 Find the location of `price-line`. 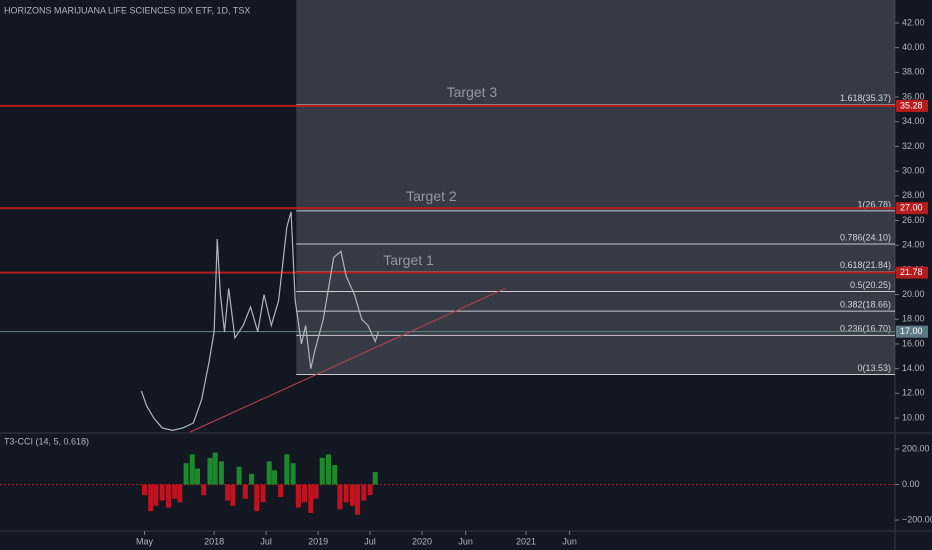

price-line is located at coordinates (259, 321).